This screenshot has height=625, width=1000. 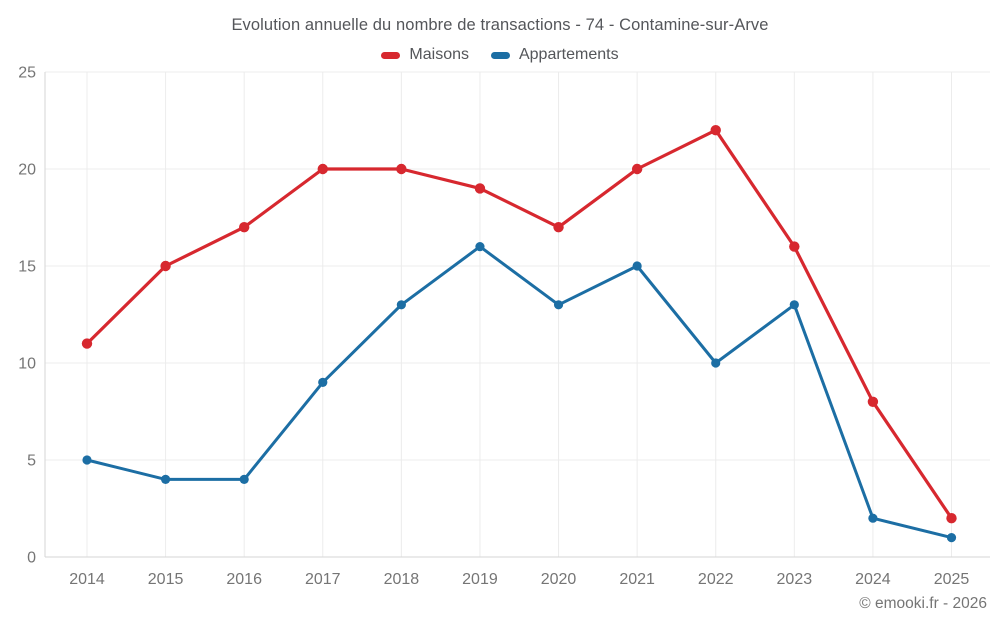 What do you see at coordinates (322, 169) in the screenshot?
I see `maisons-point-2017` at bounding box center [322, 169].